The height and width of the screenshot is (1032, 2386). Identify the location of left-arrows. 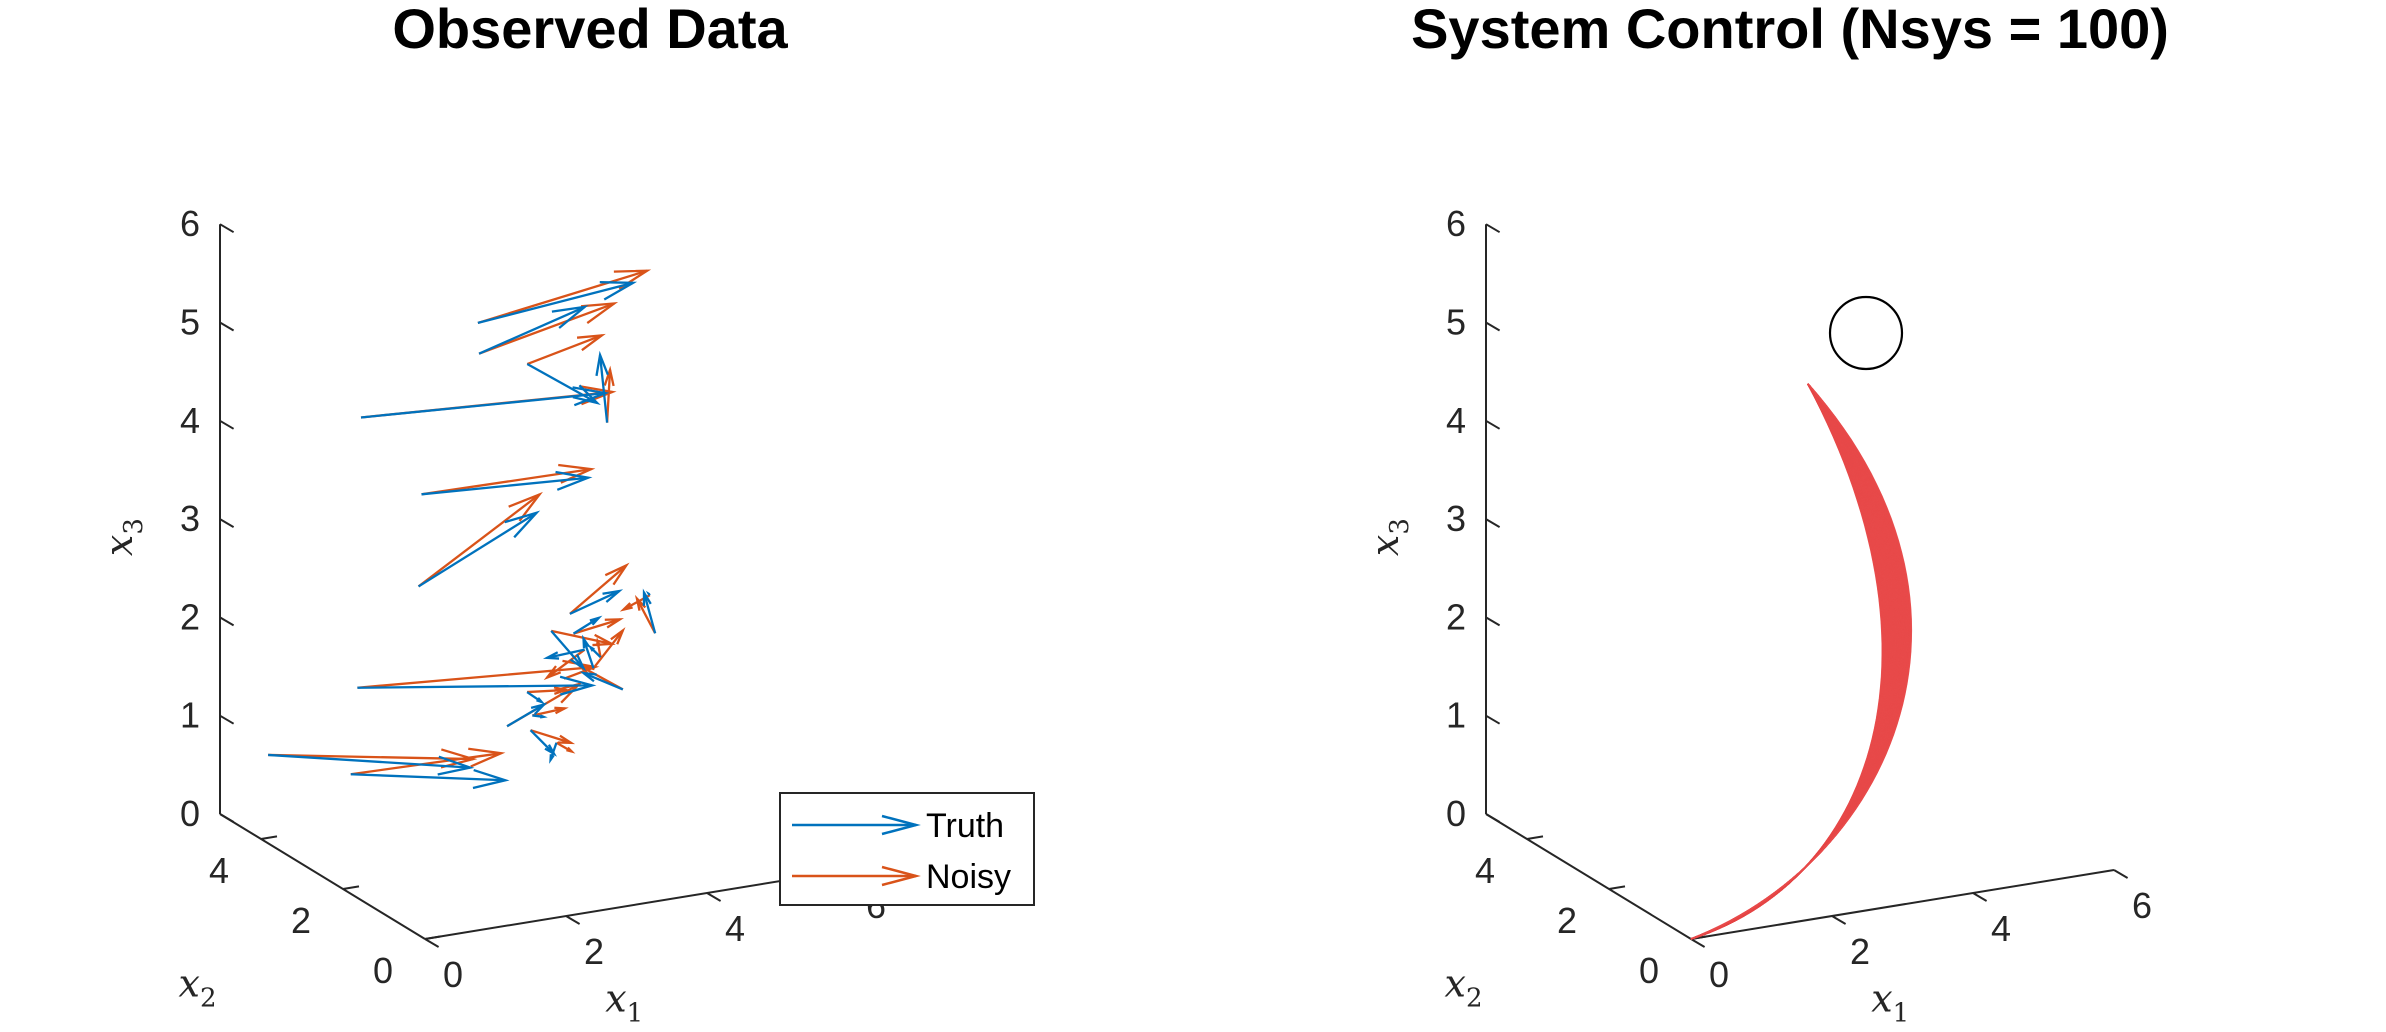
(462, 529).